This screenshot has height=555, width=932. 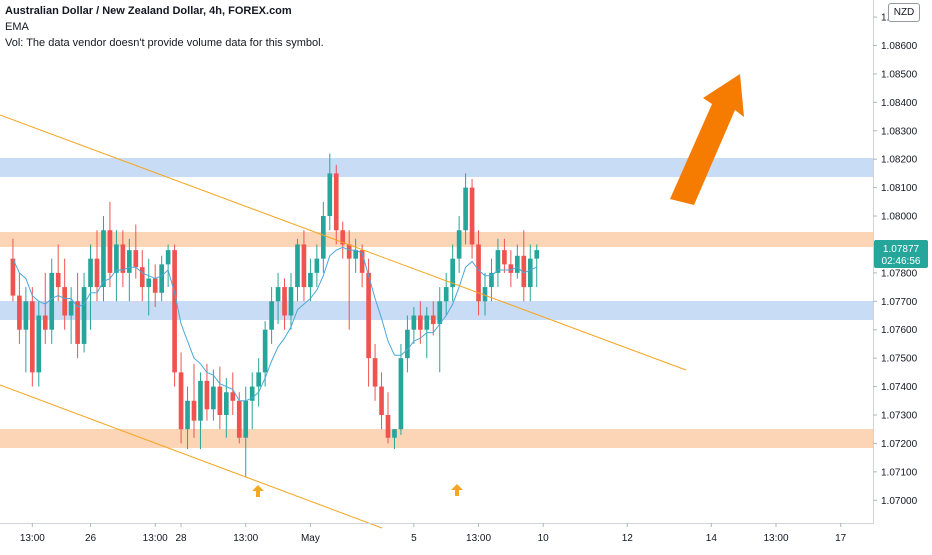 I want to click on price-tick-label: 1.07100, so click(x=899, y=472).